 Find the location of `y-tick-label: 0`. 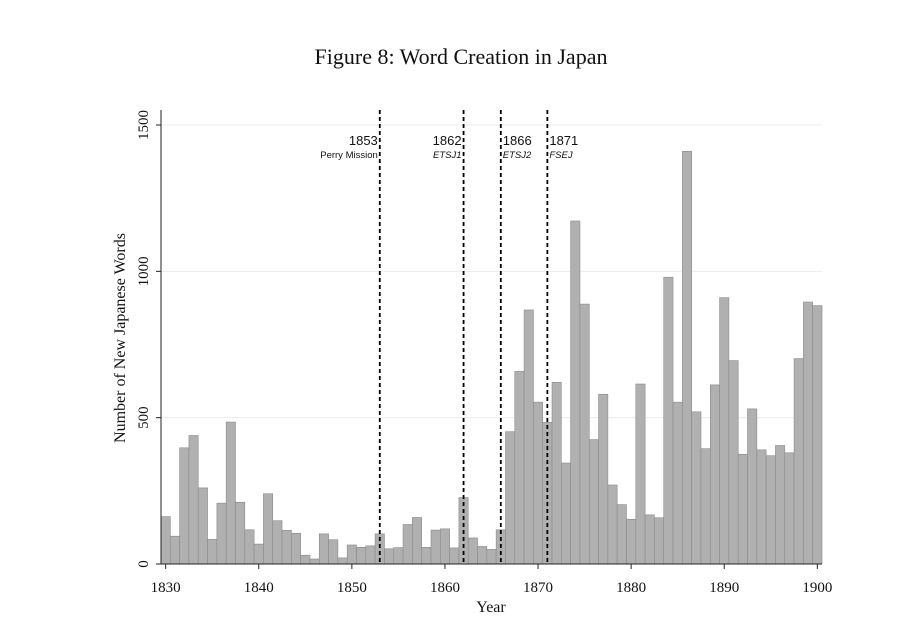

y-tick-label: 0 is located at coordinates (144, 564).